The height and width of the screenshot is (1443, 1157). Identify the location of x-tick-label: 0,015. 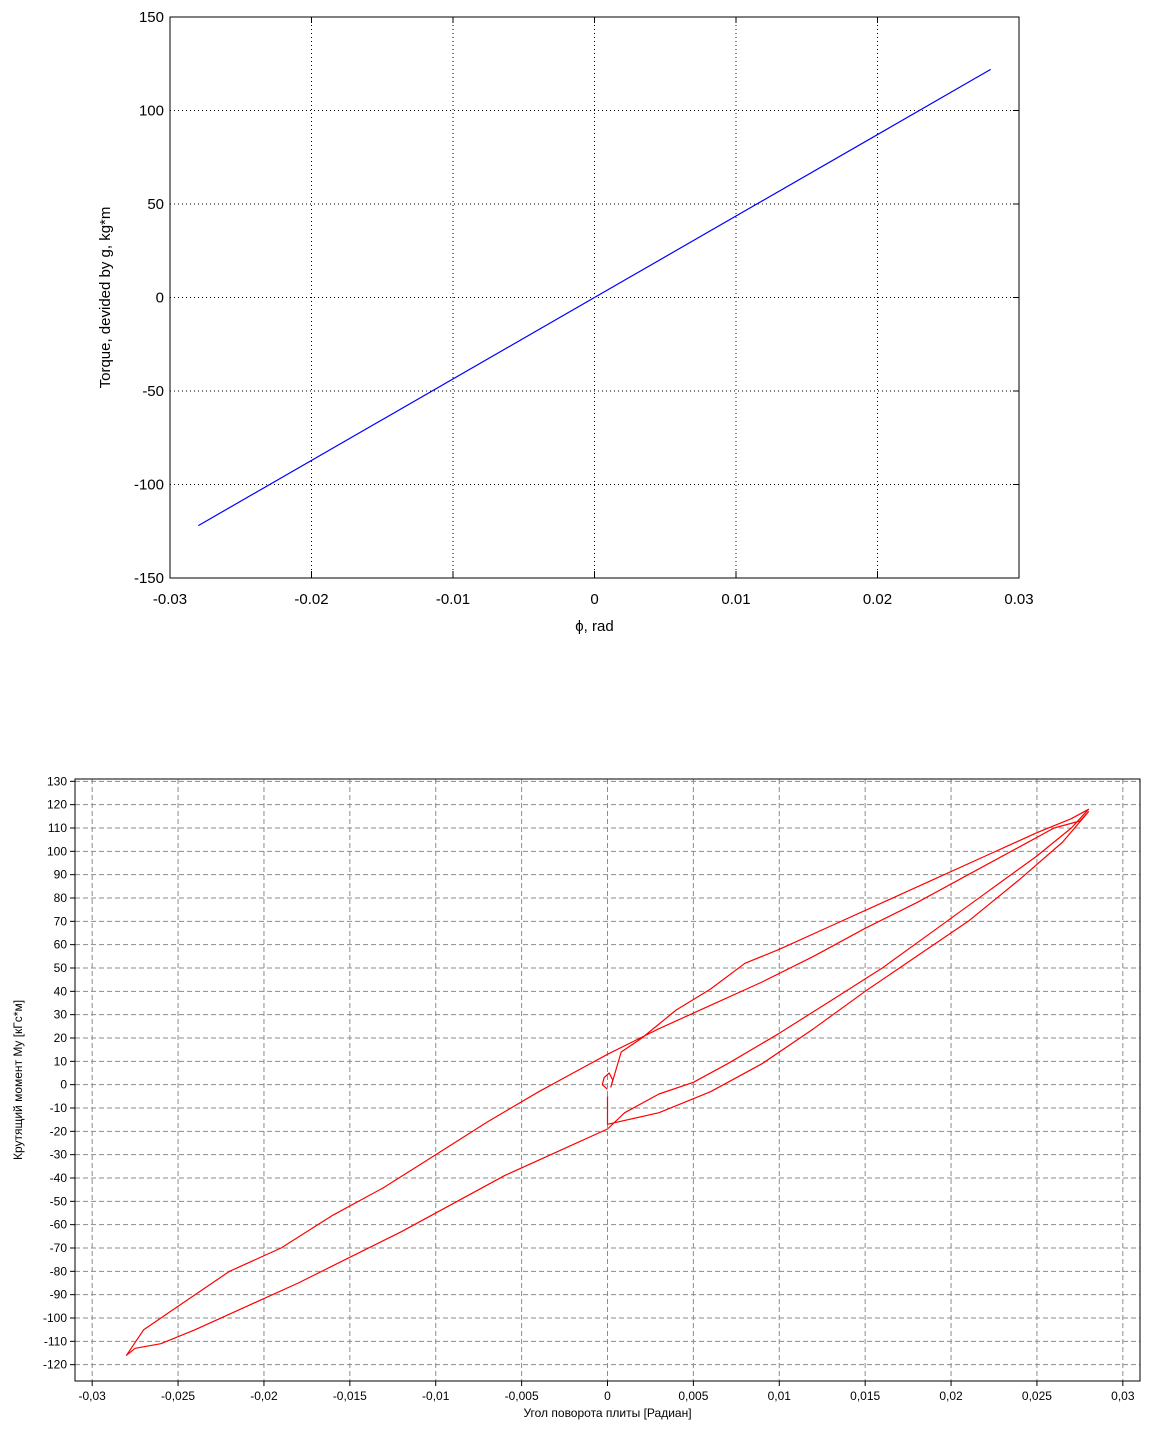
(865, 1396).